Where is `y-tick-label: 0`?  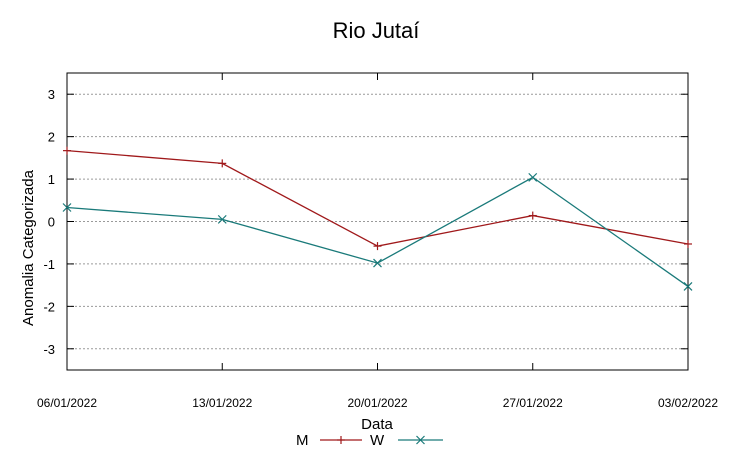
y-tick-label: 0 is located at coordinates (51, 222).